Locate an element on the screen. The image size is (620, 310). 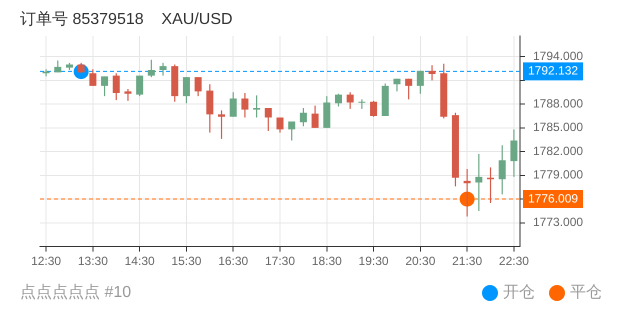
y-tick-label: 1782.000 is located at coordinates (558, 151).